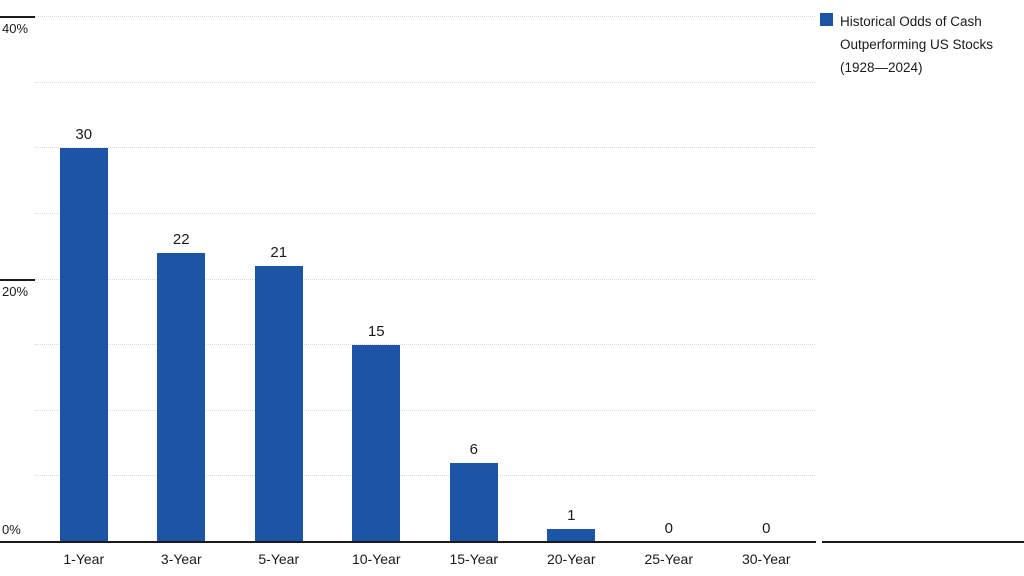  I want to click on x-axis-label: 30-Year, so click(766, 559).